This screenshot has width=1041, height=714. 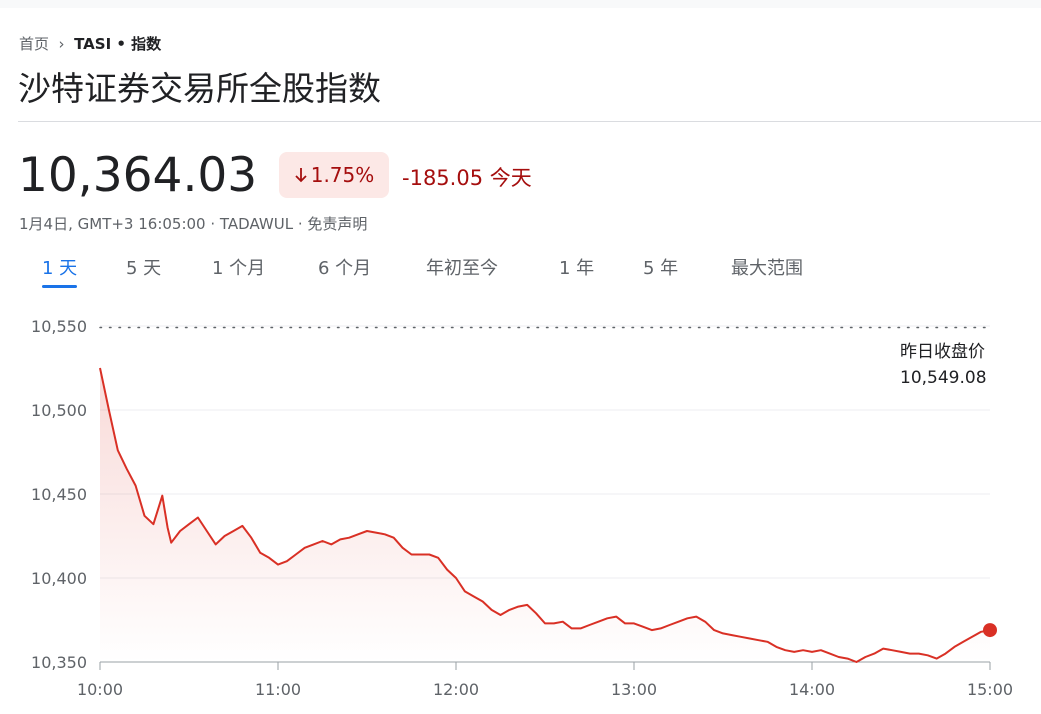 What do you see at coordinates (812, 689) in the screenshot?
I see `x-tick-label: 14:00` at bounding box center [812, 689].